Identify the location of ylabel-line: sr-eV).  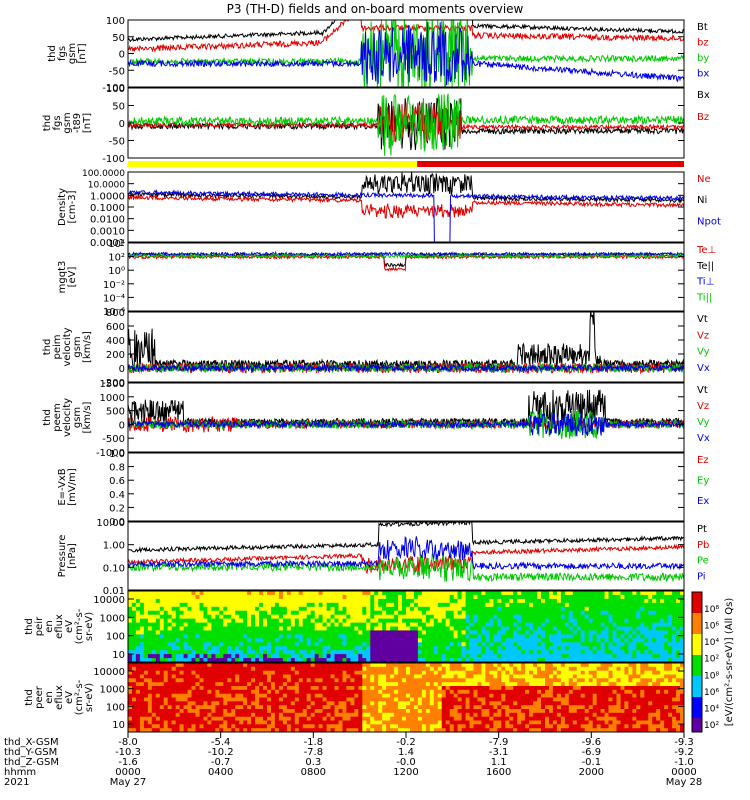
(89, 626).